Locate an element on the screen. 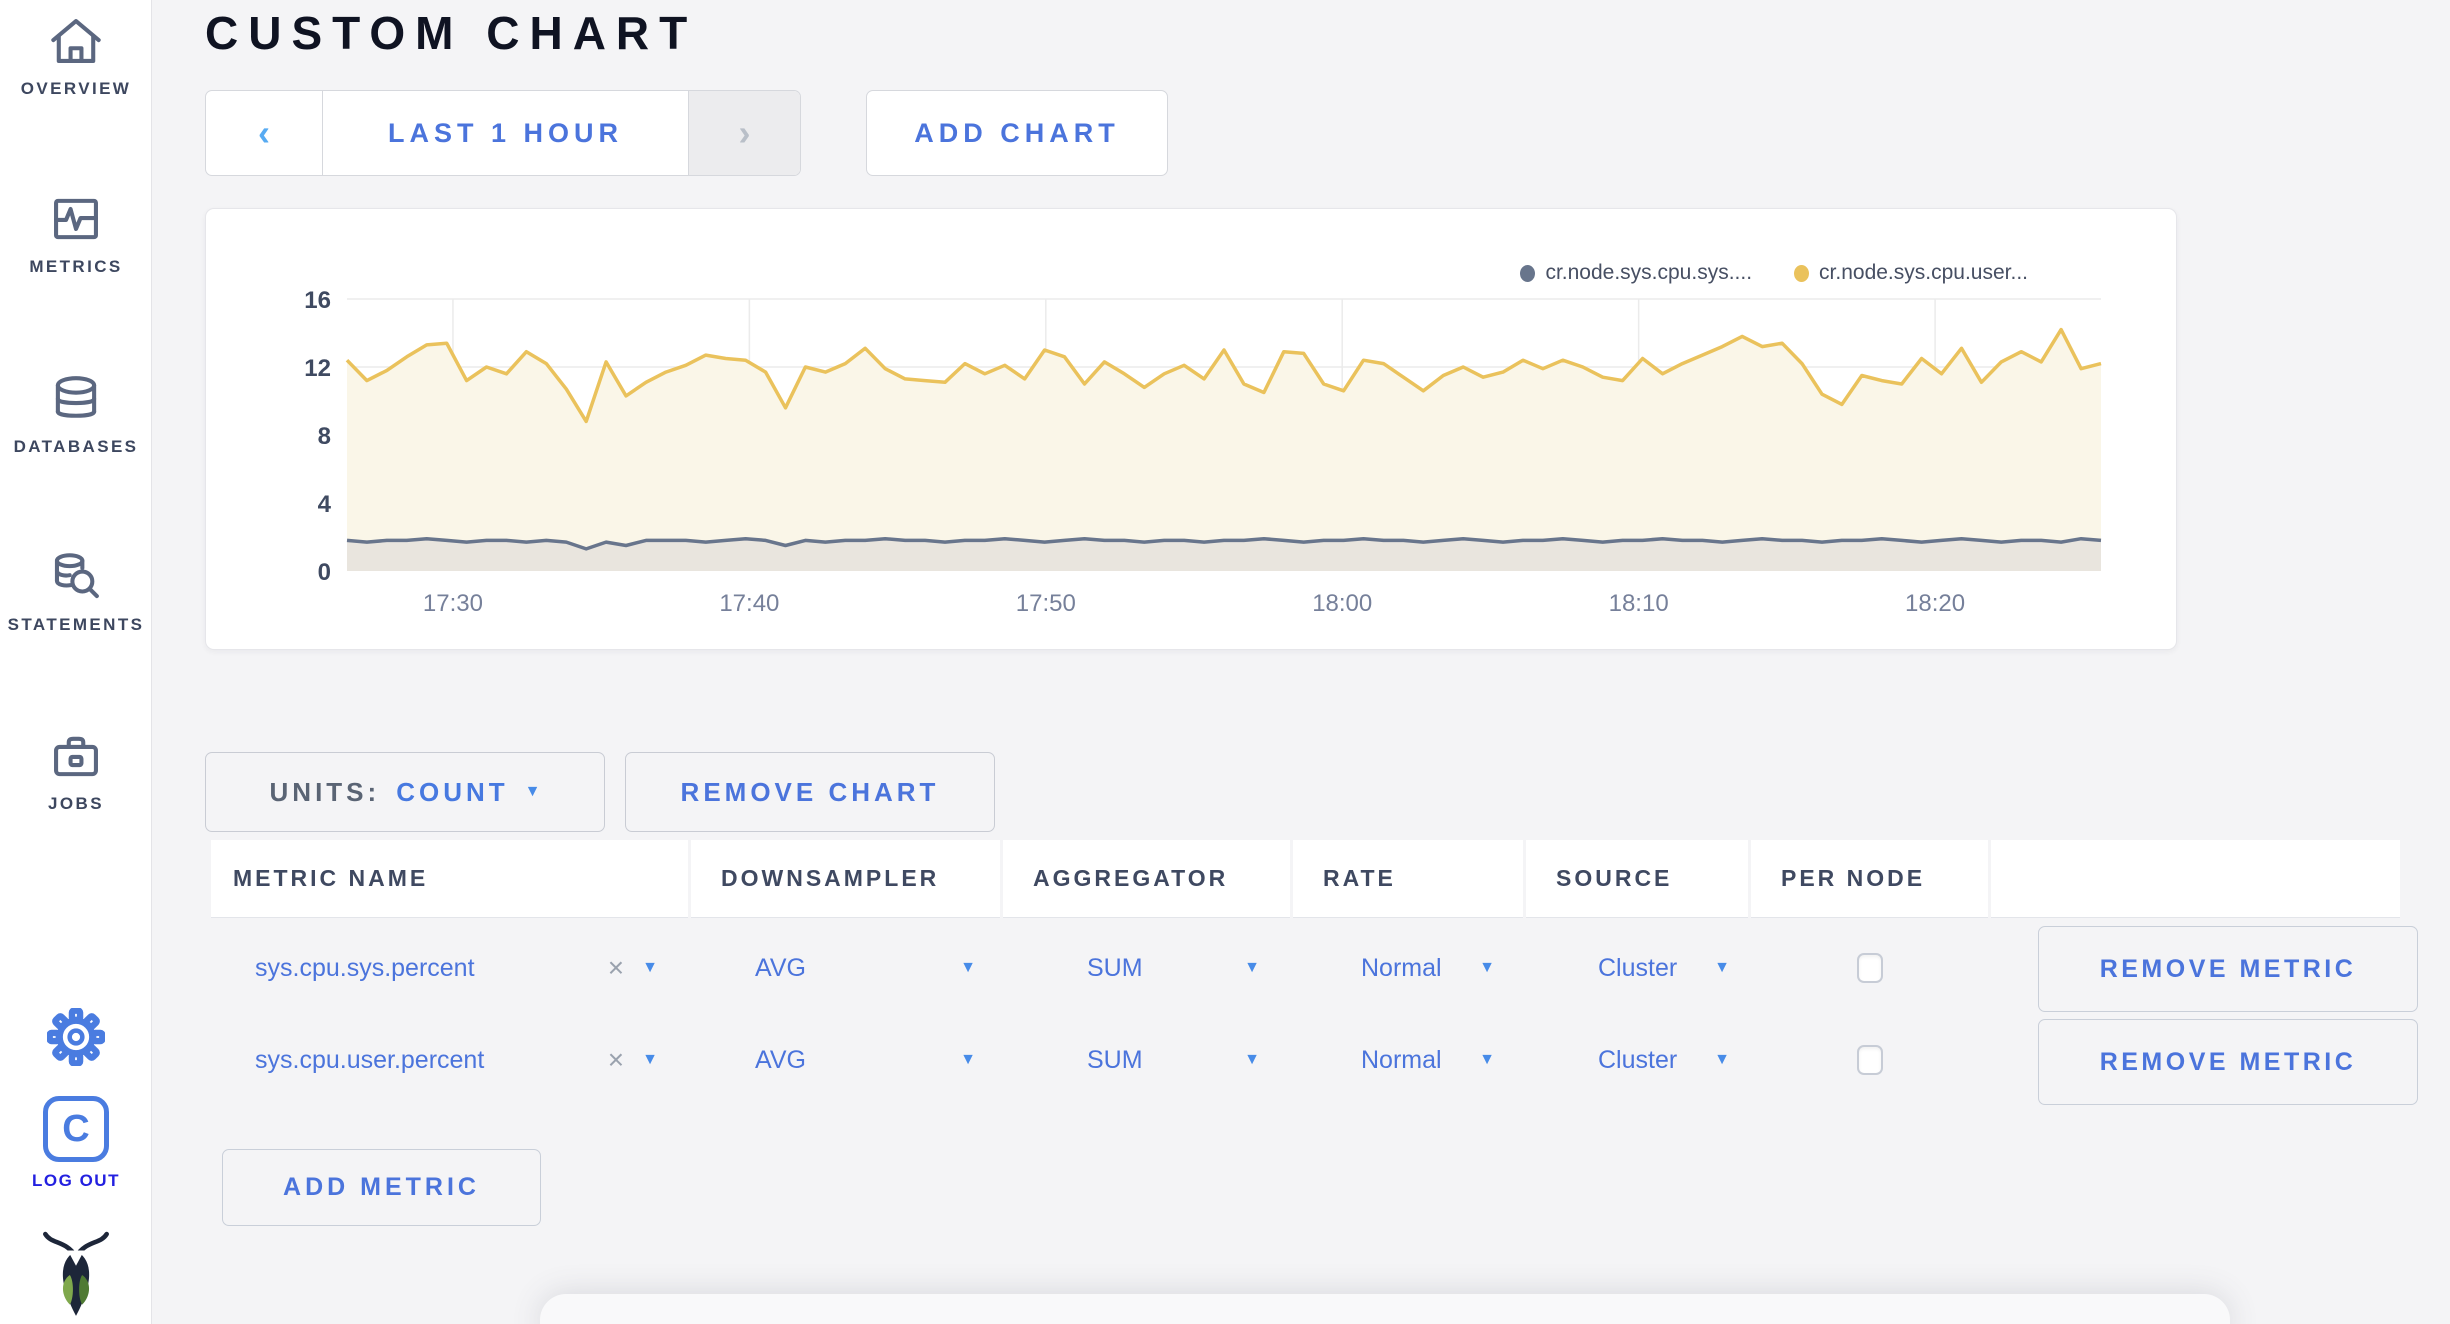 Image resolution: width=2450 pixels, height=1324 pixels. page-title: CUSTOM CHART is located at coordinates (451, 33).